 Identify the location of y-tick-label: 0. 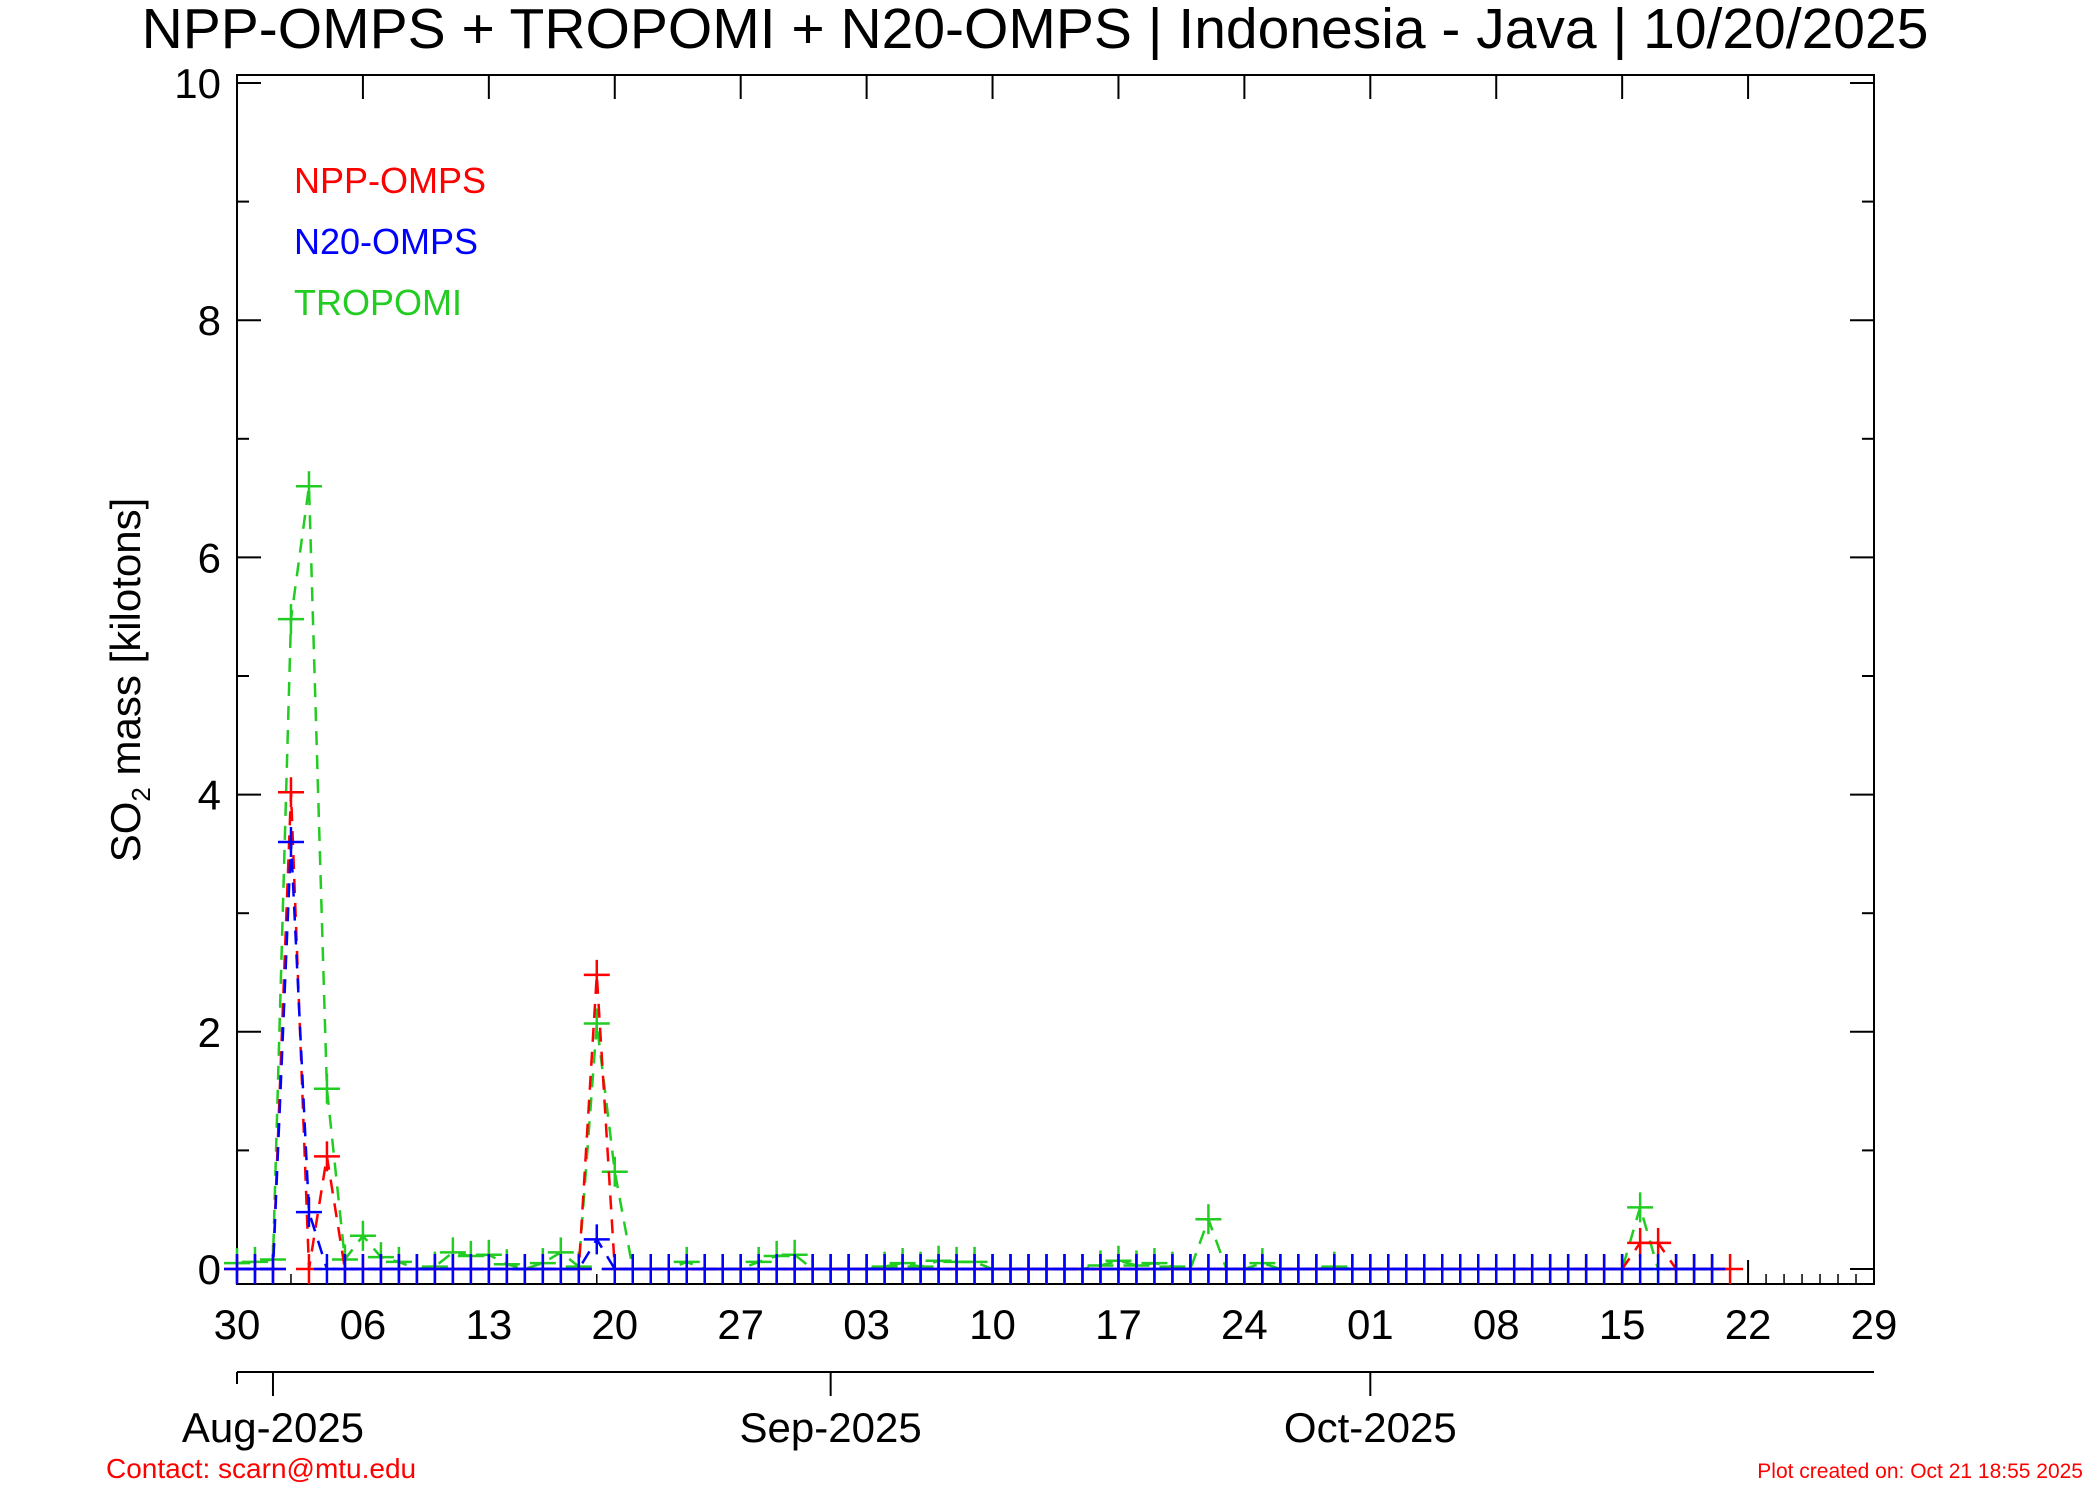
(209, 1269).